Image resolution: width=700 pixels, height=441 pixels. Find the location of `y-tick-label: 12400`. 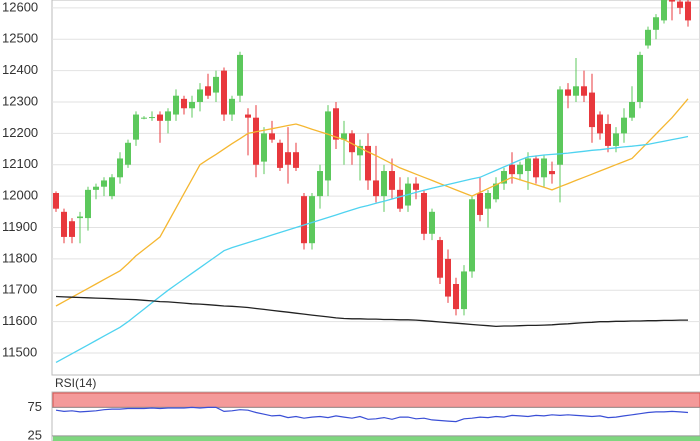

y-tick-label: 12400 is located at coordinates (20, 69).